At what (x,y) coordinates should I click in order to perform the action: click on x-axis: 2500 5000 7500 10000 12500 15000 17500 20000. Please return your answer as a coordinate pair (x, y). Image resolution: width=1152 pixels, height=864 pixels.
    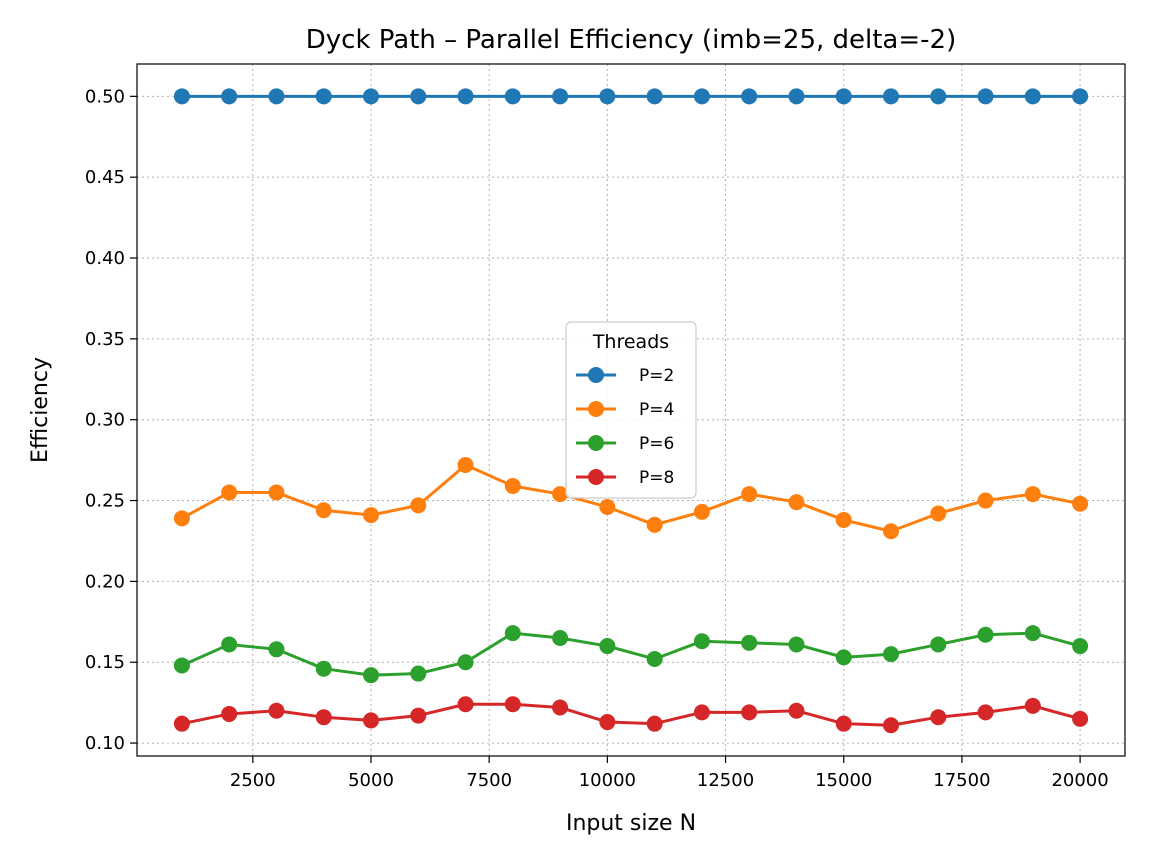
    Looking at the image, I should click on (669, 773).